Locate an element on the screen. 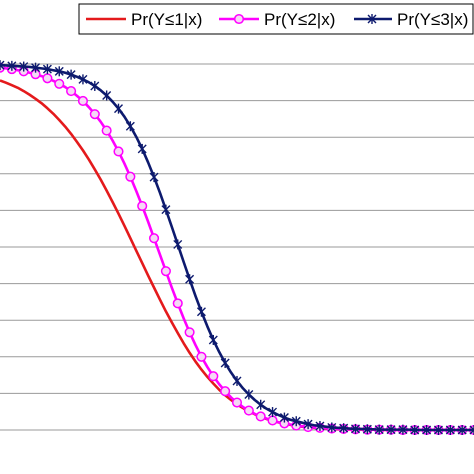 This screenshot has width=474, height=474. legend-label-series-1: Pr(Y≤1|x) is located at coordinates (166, 19).